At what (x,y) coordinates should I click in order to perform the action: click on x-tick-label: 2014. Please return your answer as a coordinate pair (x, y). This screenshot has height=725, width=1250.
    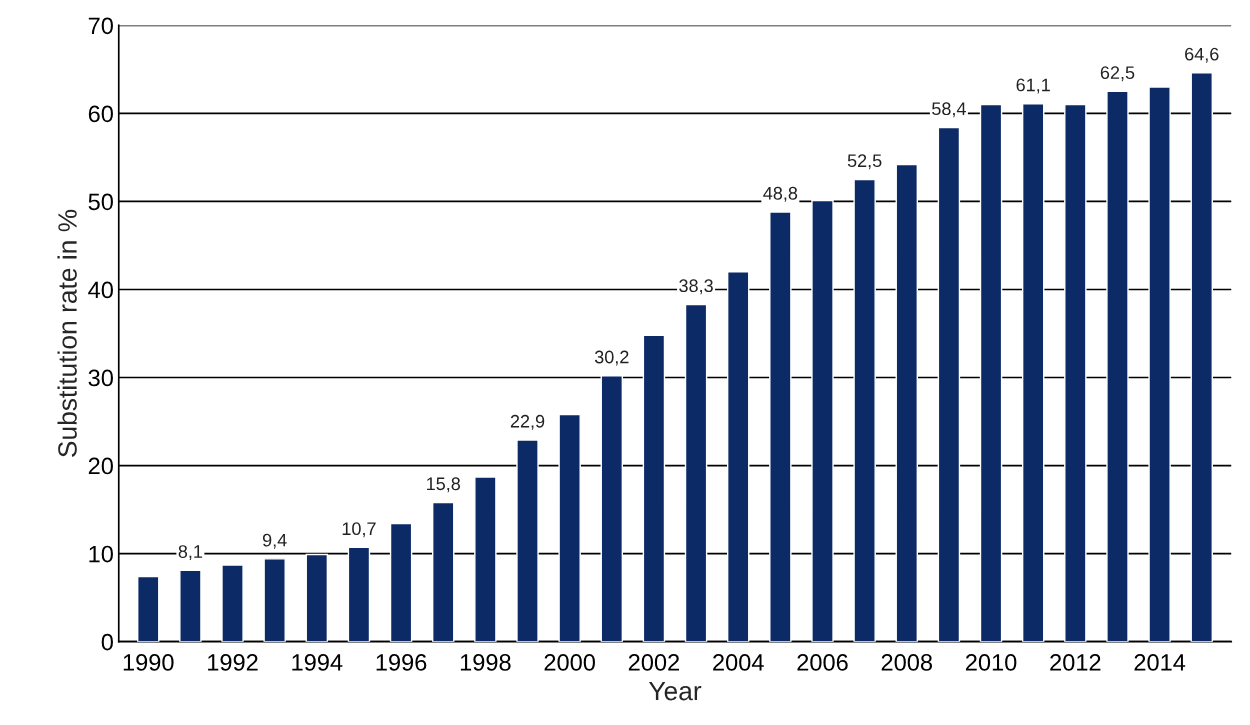
    Looking at the image, I should click on (1160, 662).